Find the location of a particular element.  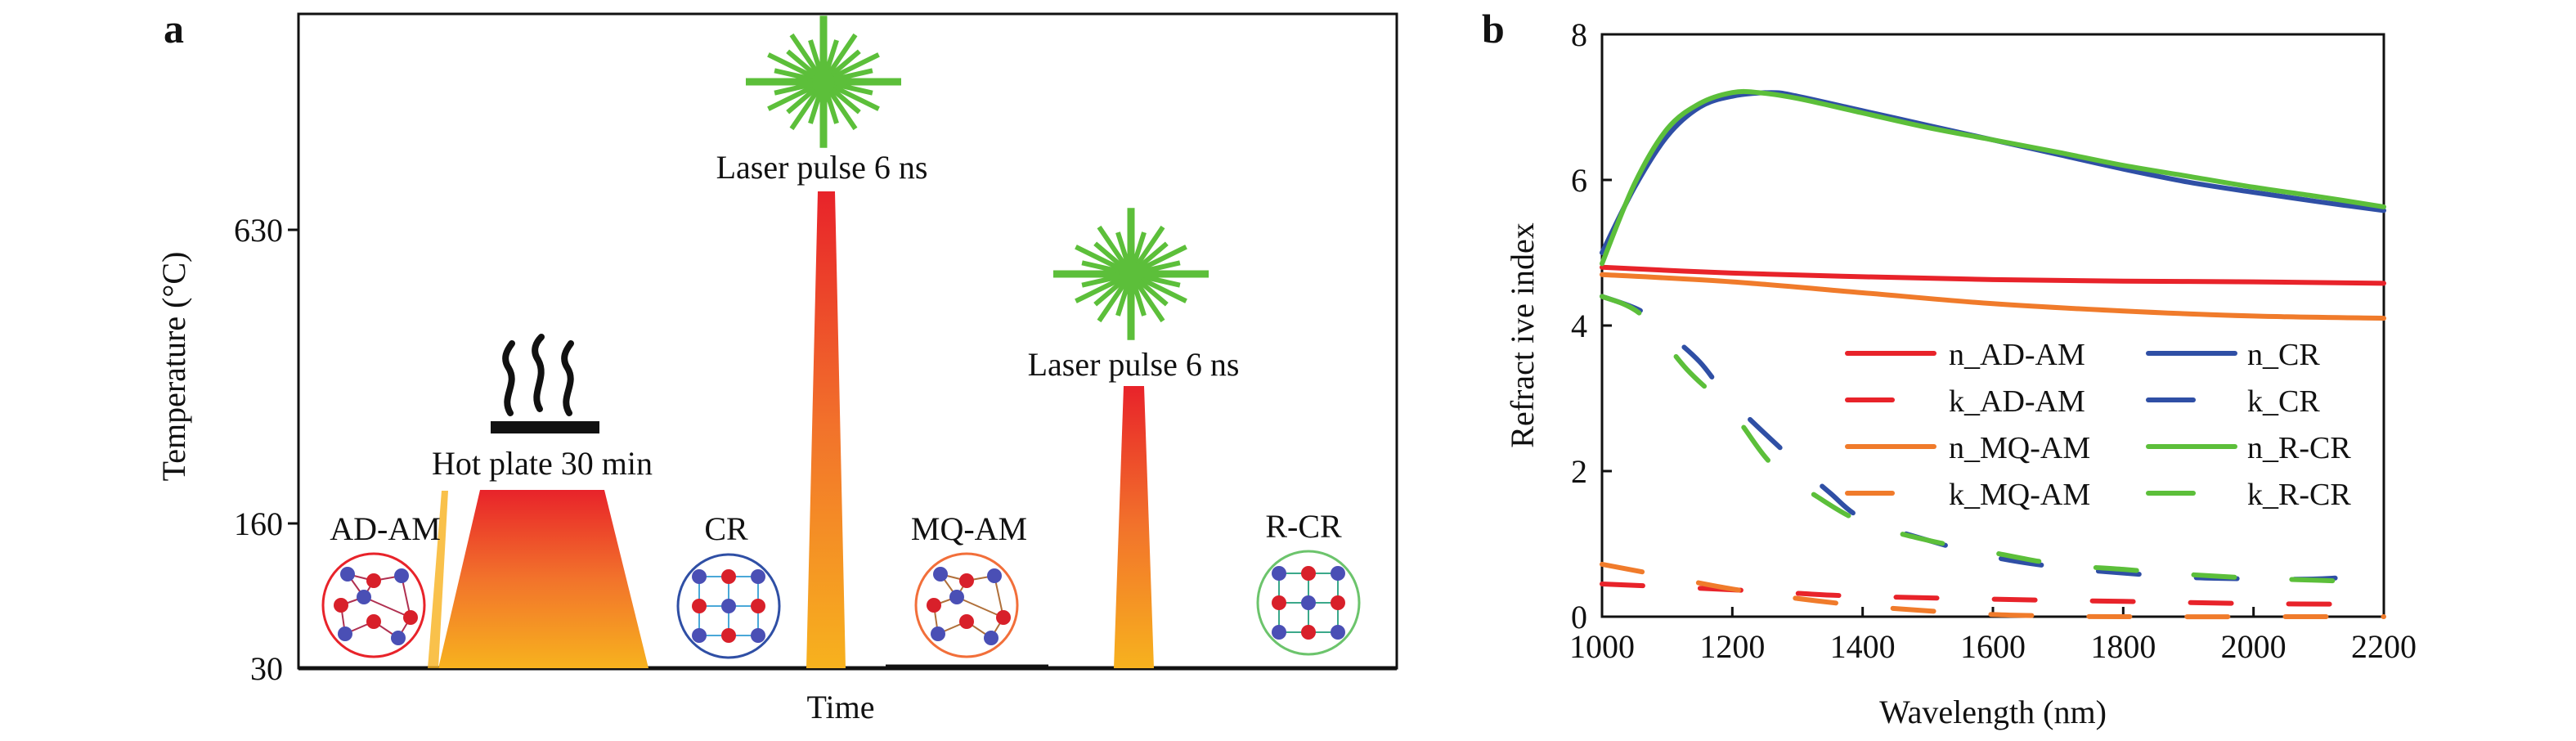

legend-label: n_CR is located at coordinates (2283, 355).